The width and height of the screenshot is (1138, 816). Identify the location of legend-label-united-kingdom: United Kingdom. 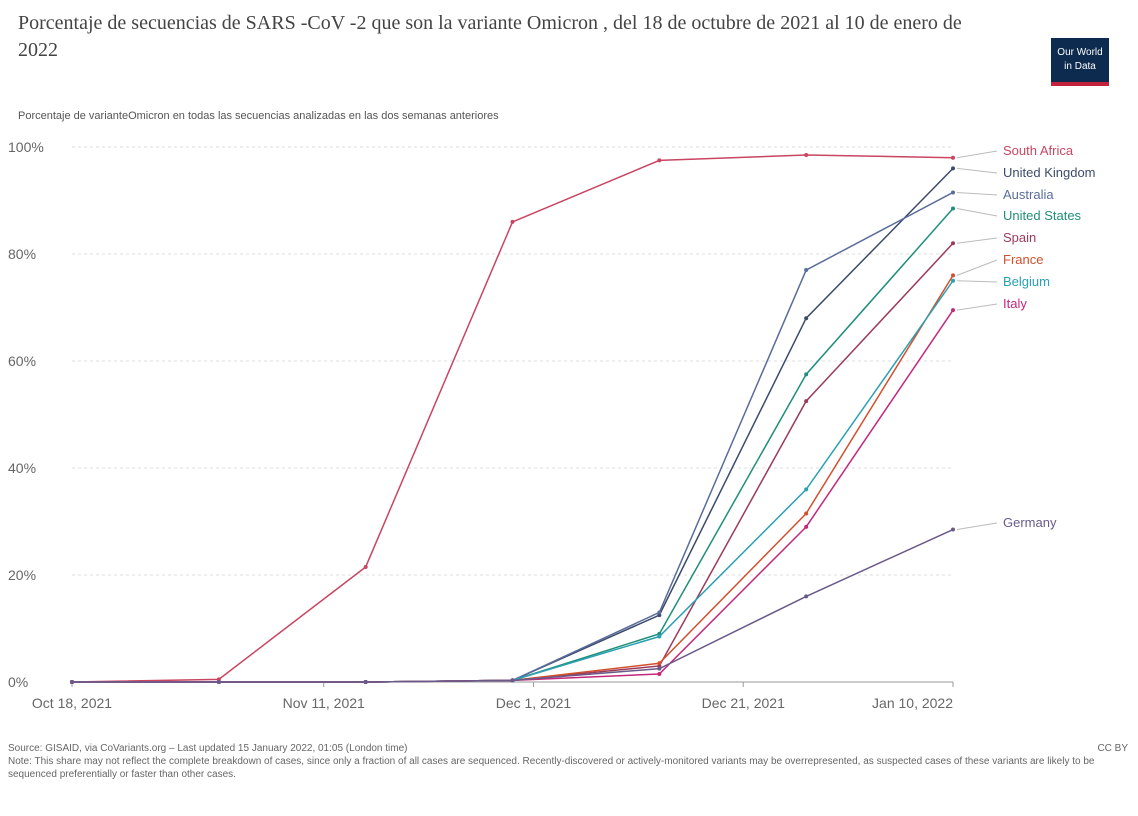
(1049, 172).